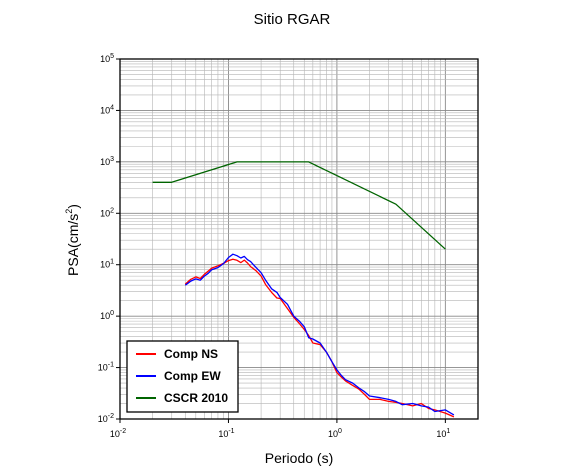 This screenshot has height=475, width=586. What do you see at coordinates (443, 433) in the screenshot?
I see `x-tick-label: 10¹` at bounding box center [443, 433].